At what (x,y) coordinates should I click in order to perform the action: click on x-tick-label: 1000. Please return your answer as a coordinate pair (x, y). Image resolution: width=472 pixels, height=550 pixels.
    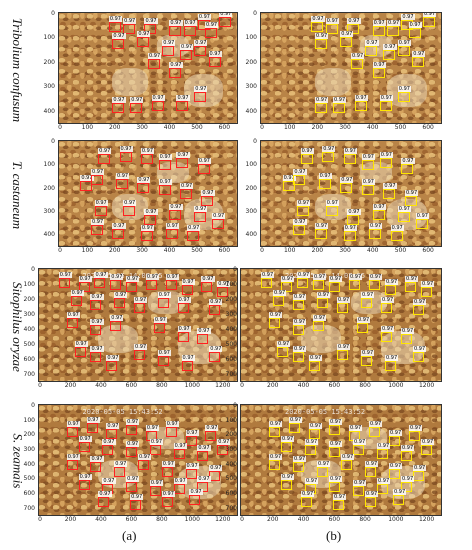
    Looking at the image, I should click on (192, 385).